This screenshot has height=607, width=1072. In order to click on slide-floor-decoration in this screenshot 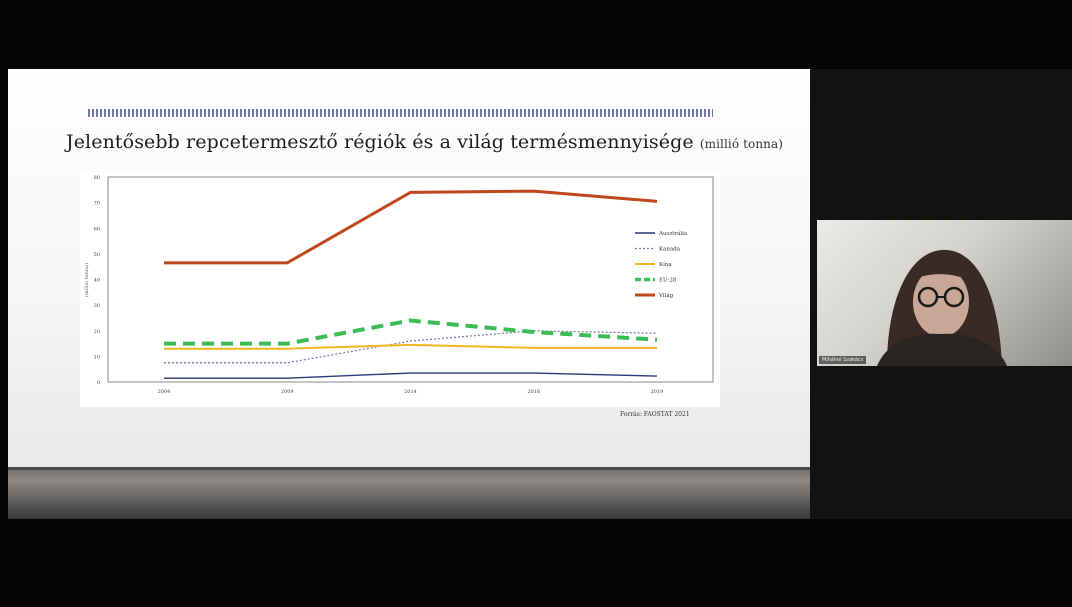, I will do `click(409, 493)`.